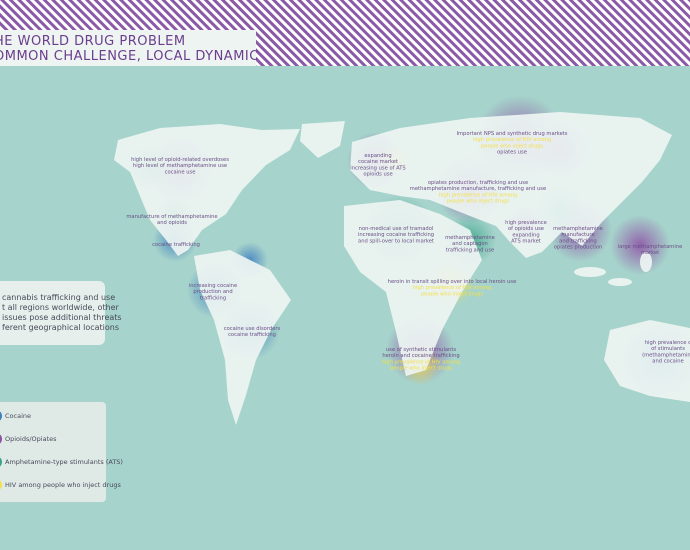  I want to click on south-america, so click(242, 337).